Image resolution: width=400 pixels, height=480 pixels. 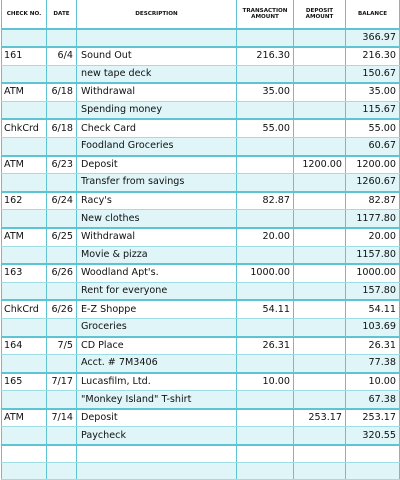 What do you see at coordinates (319, 15) in the screenshot?
I see `header-deposit-amount: DEPOSIT AMOUNT` at bounding box center [319, 15].